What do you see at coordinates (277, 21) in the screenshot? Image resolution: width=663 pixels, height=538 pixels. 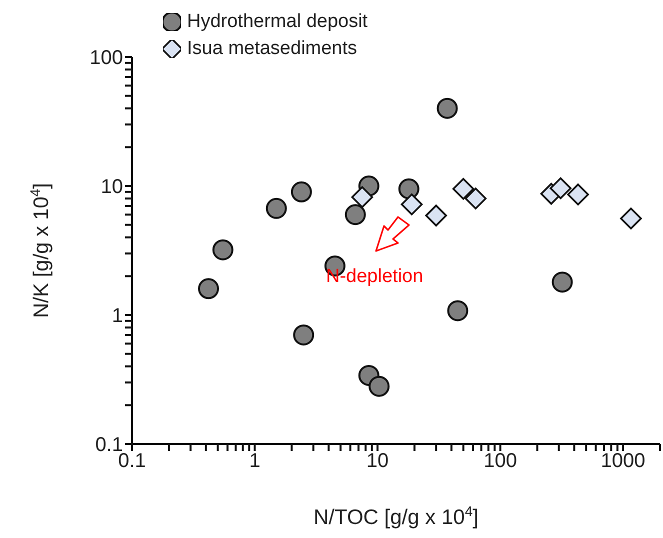 I see `legend-label: Hydrothermal deposit` at bounding box center [277, 21].